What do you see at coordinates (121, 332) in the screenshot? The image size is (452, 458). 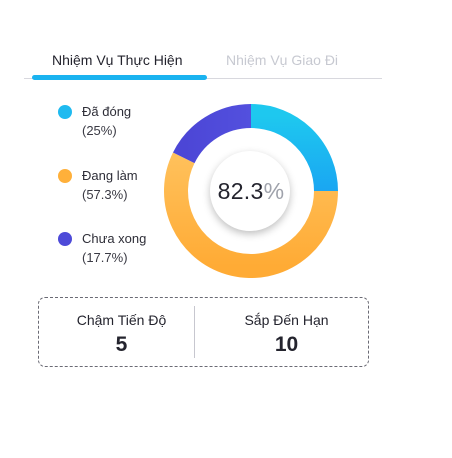 I see `stat-behind-schedule: Chậm Tiến Độ 5` at bounding box center [121, 332].